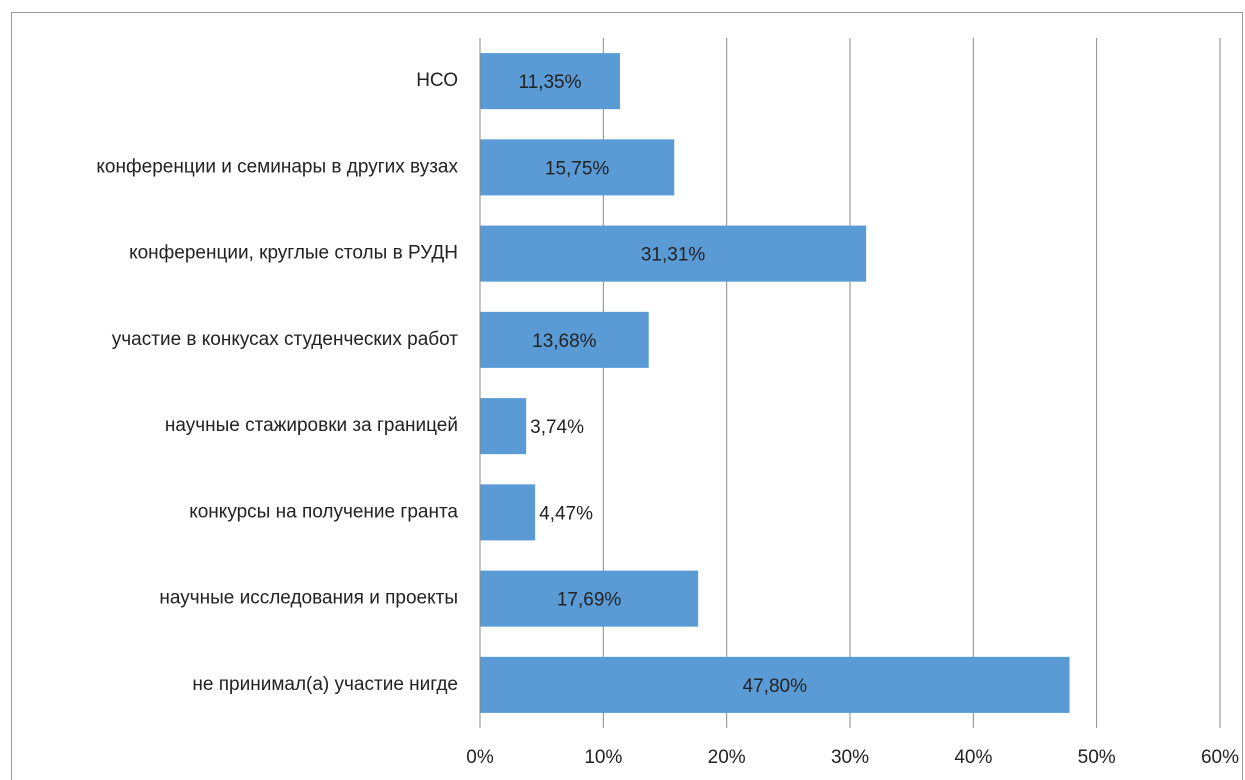 Image resolution: width=1245 pixels, height=780 pixels. I want to click on x-tick-label: 40%, so click(973, 757).